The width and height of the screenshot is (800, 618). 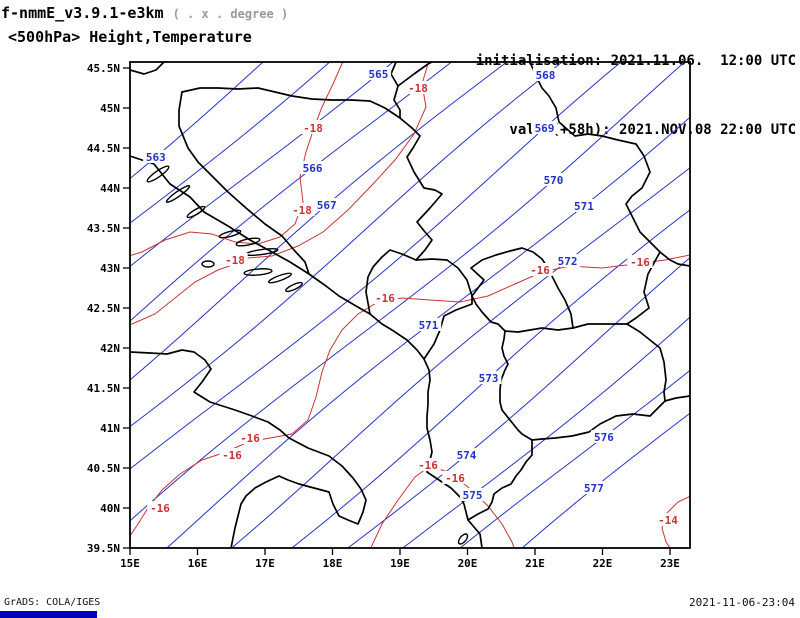 I want to click on header-model-line: f-nmmE_v3.9.1-e3km ( . x . degree ), so click(x=144, y=13).